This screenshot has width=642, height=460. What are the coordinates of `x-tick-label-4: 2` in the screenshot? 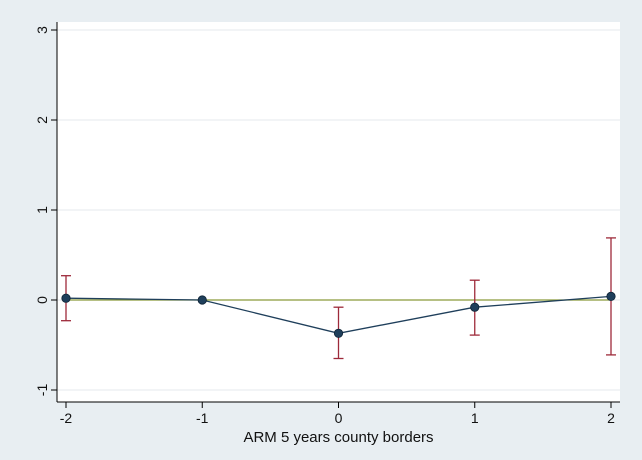 It's located at (611, 418).